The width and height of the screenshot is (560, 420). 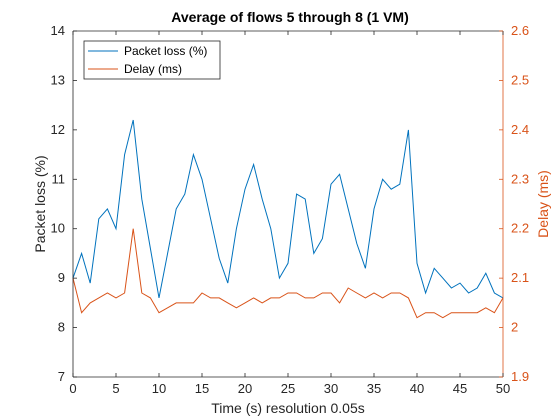 I want to click on x-tick-label: 5, so click(x=115, y=388).